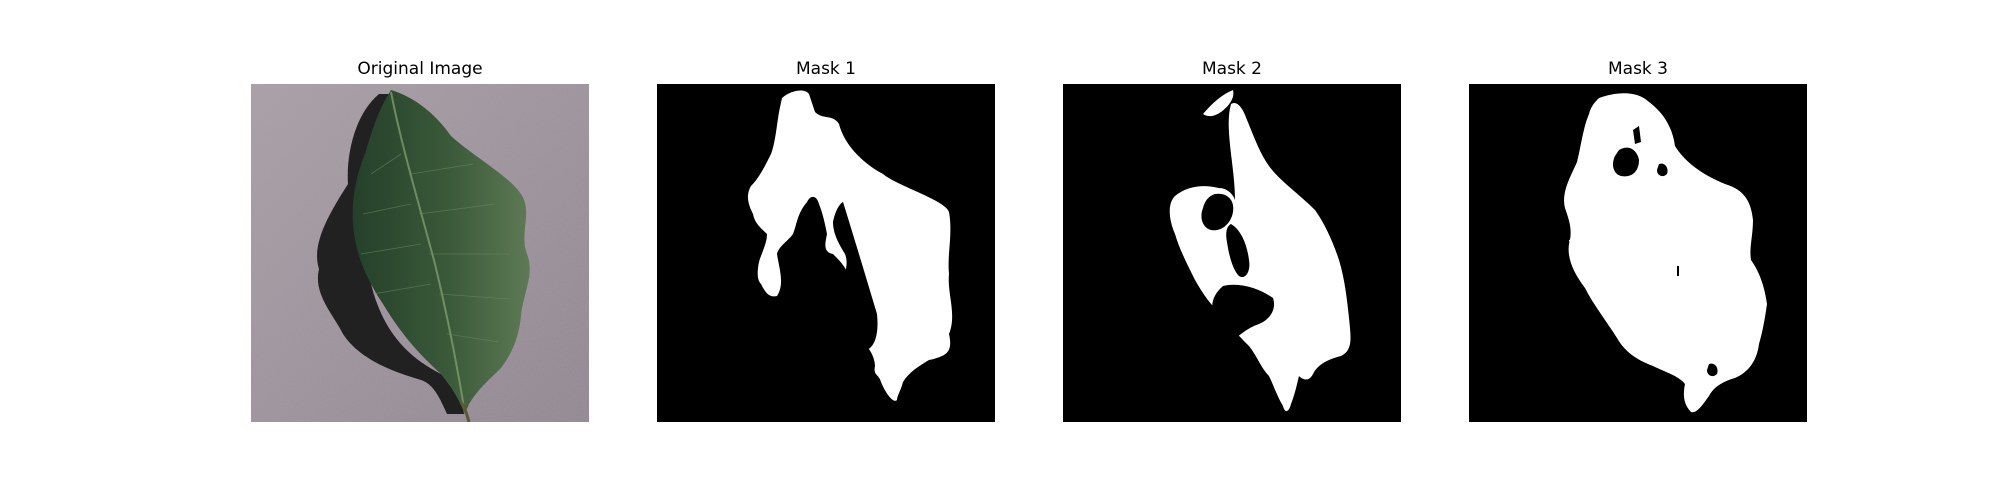 This screenshot has height=500, width=2000. What do you see at coordinates (465, 411) in the screenshot?
I see `leaf-stem` at bounding box center [465, 411].